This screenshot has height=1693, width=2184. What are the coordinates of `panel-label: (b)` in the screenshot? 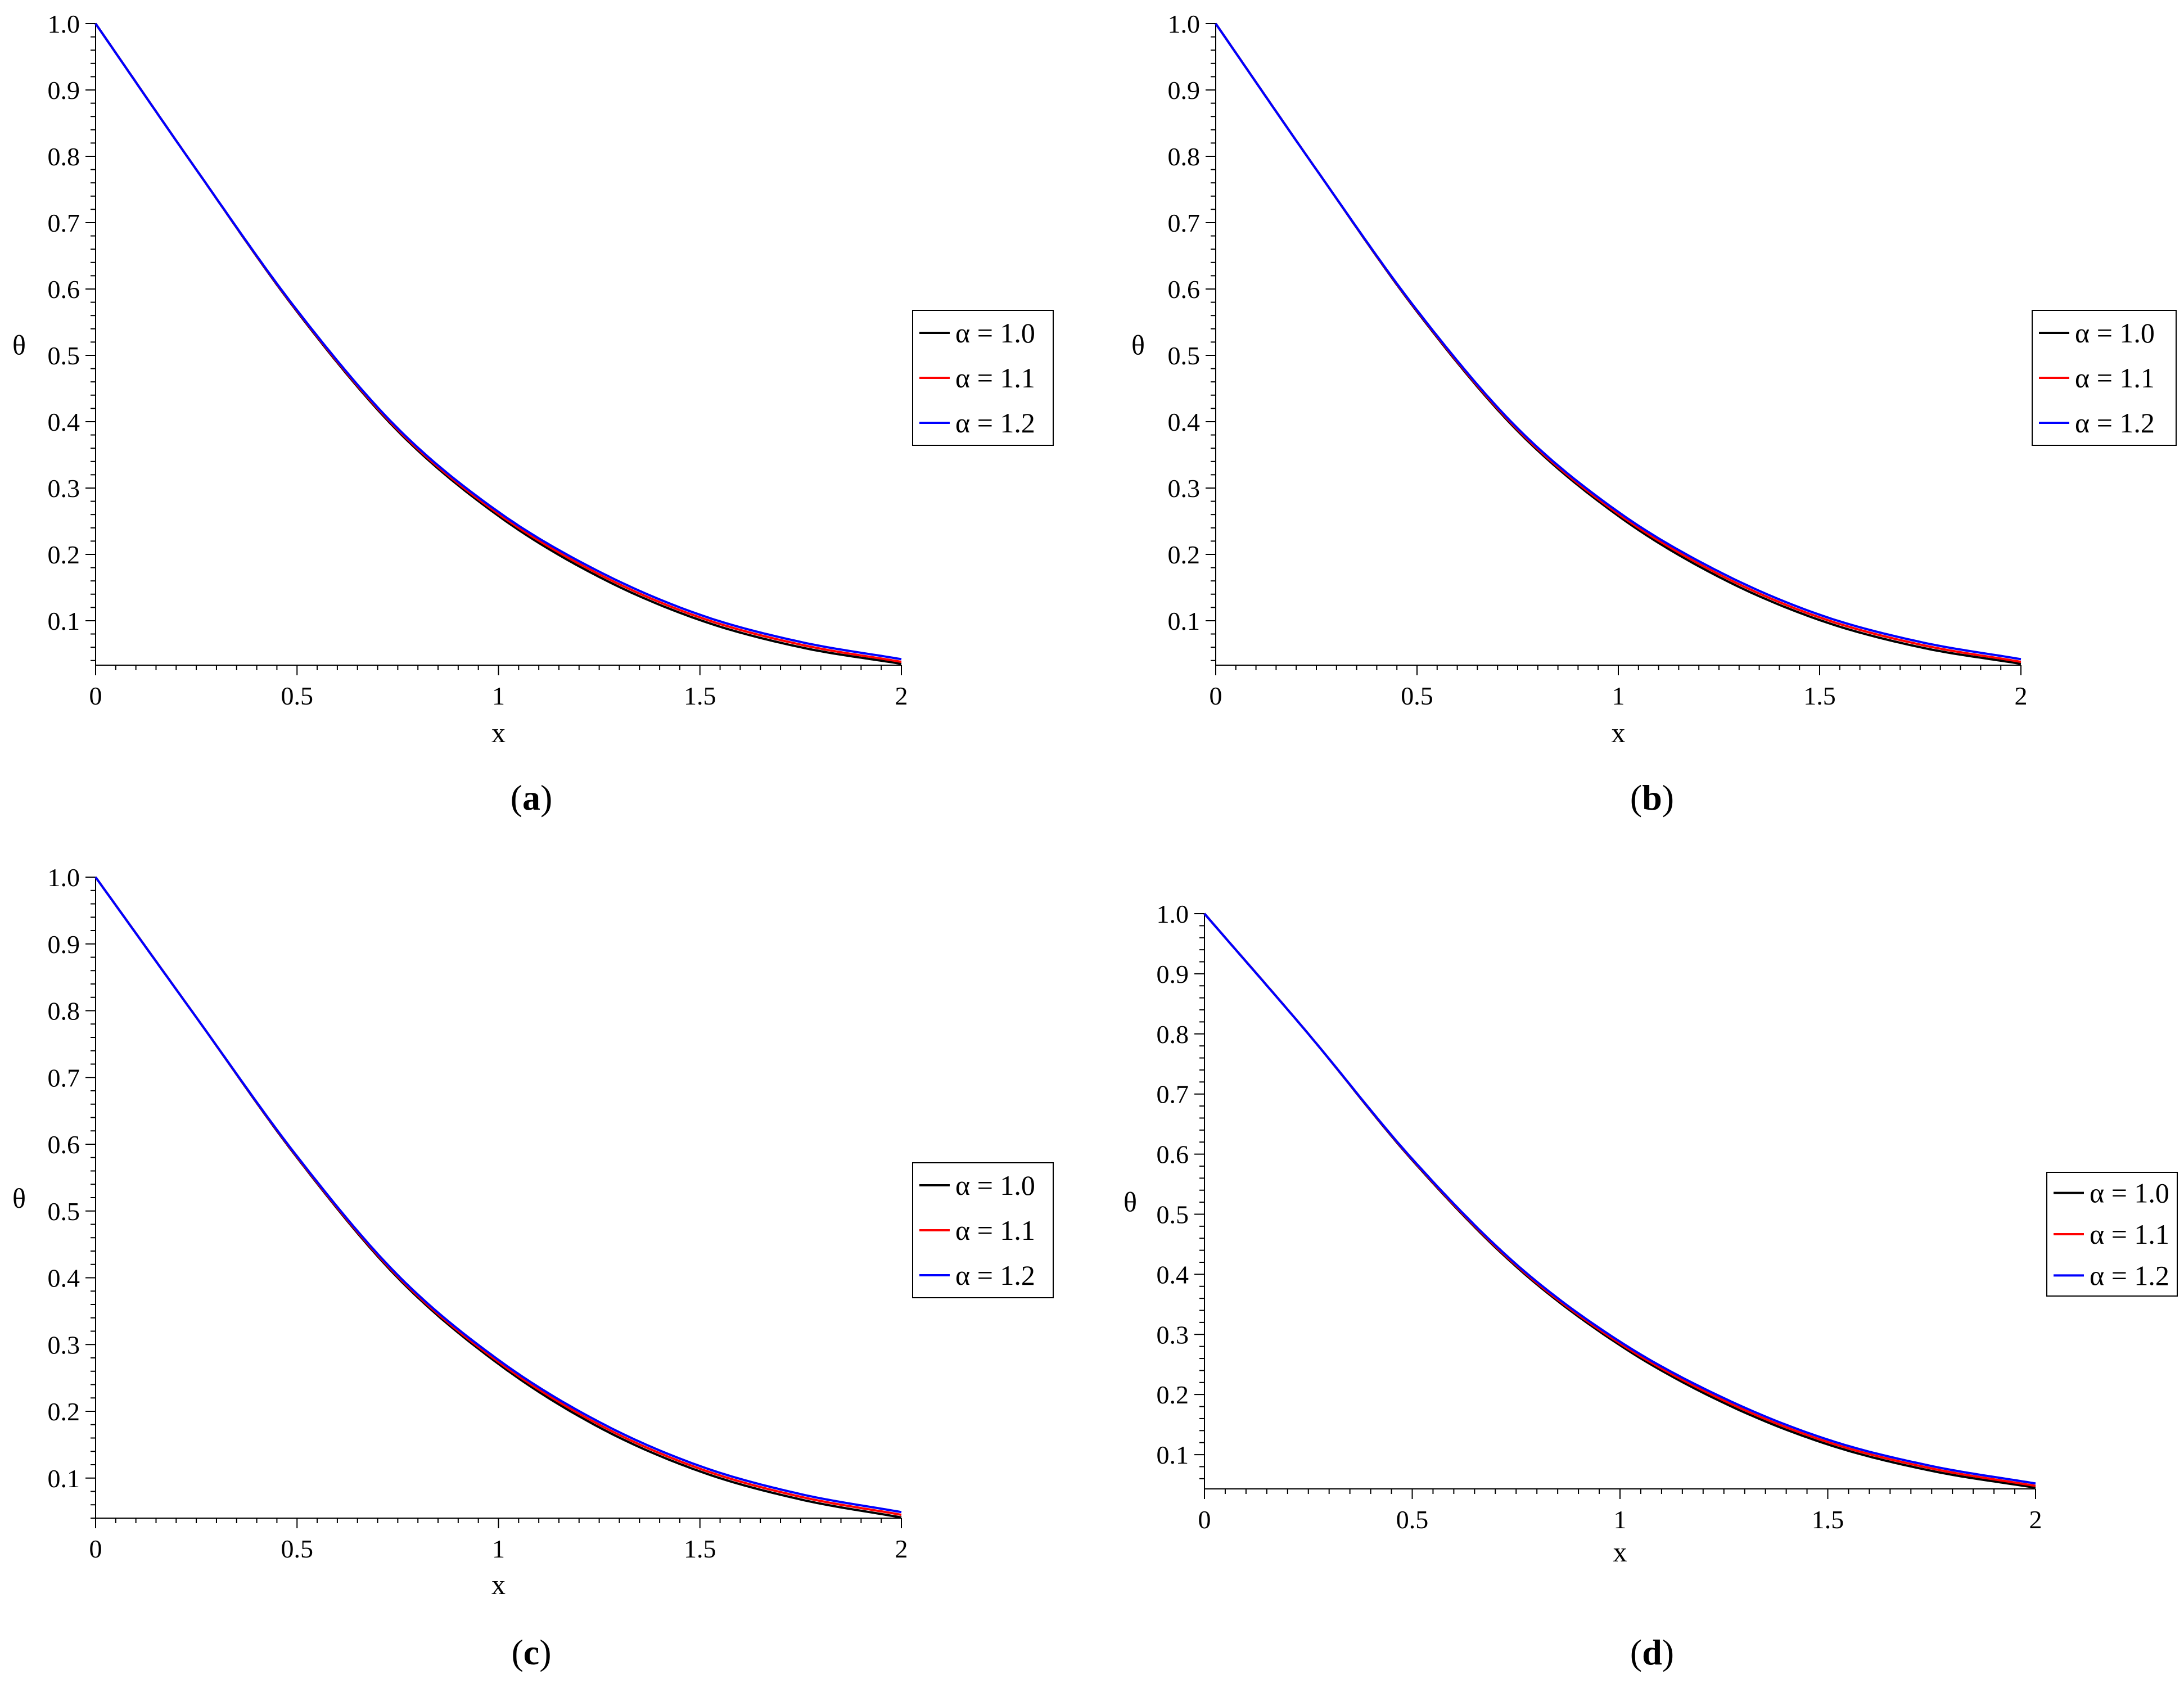 It's located at (1652, 798).